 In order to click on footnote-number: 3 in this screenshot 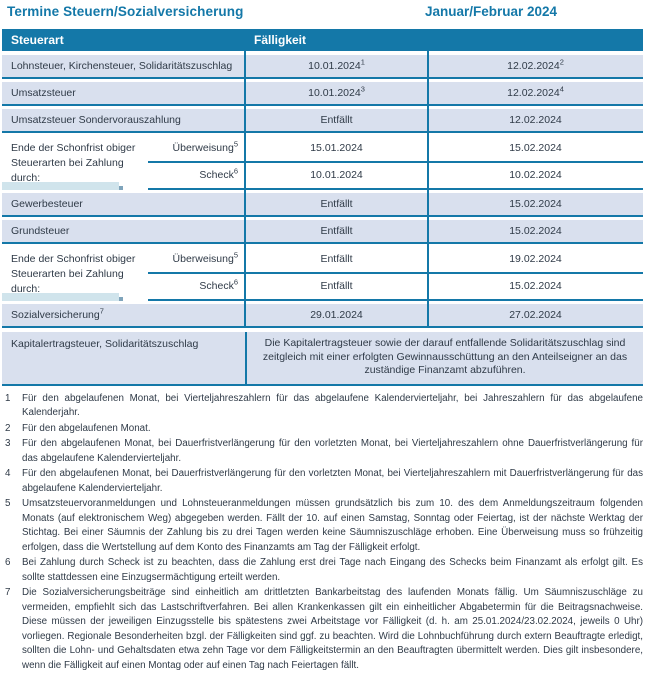, I will do `click(8, 443)`.